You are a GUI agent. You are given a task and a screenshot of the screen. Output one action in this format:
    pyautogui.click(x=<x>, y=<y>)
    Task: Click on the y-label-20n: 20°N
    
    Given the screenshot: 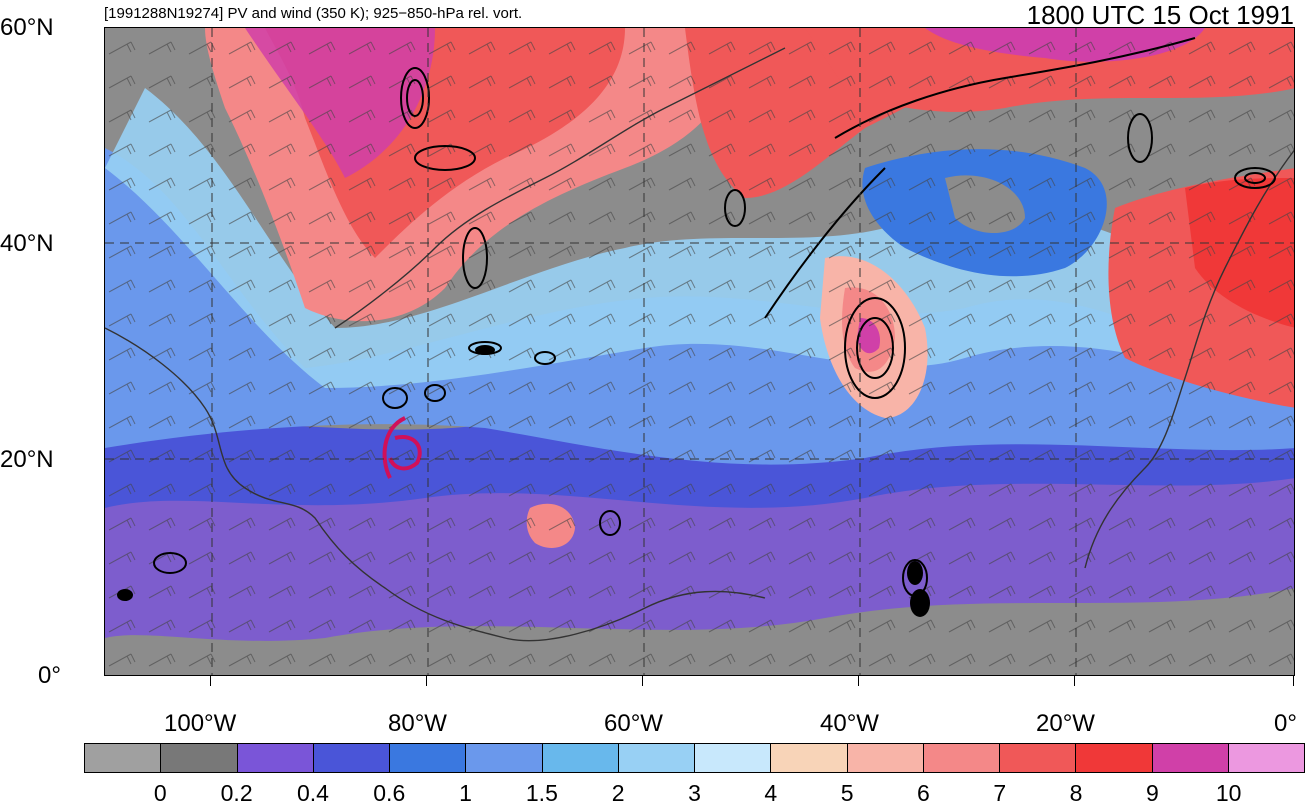 What is the action you would take?
    pyautogui.click(x=27, y=459)
    